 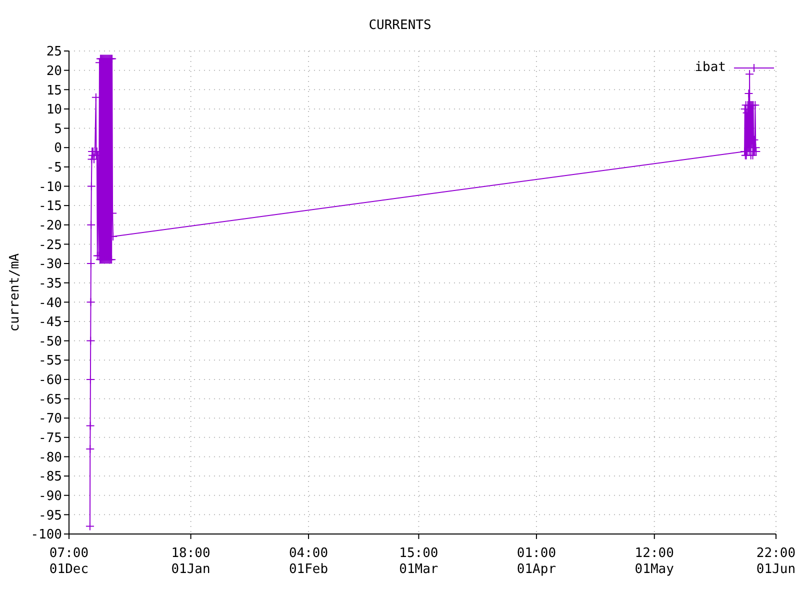 What do you see at coordinates (50, 187) in the screenshot?
I see `y-tick-label: -10` at bounding box center [50, 187].